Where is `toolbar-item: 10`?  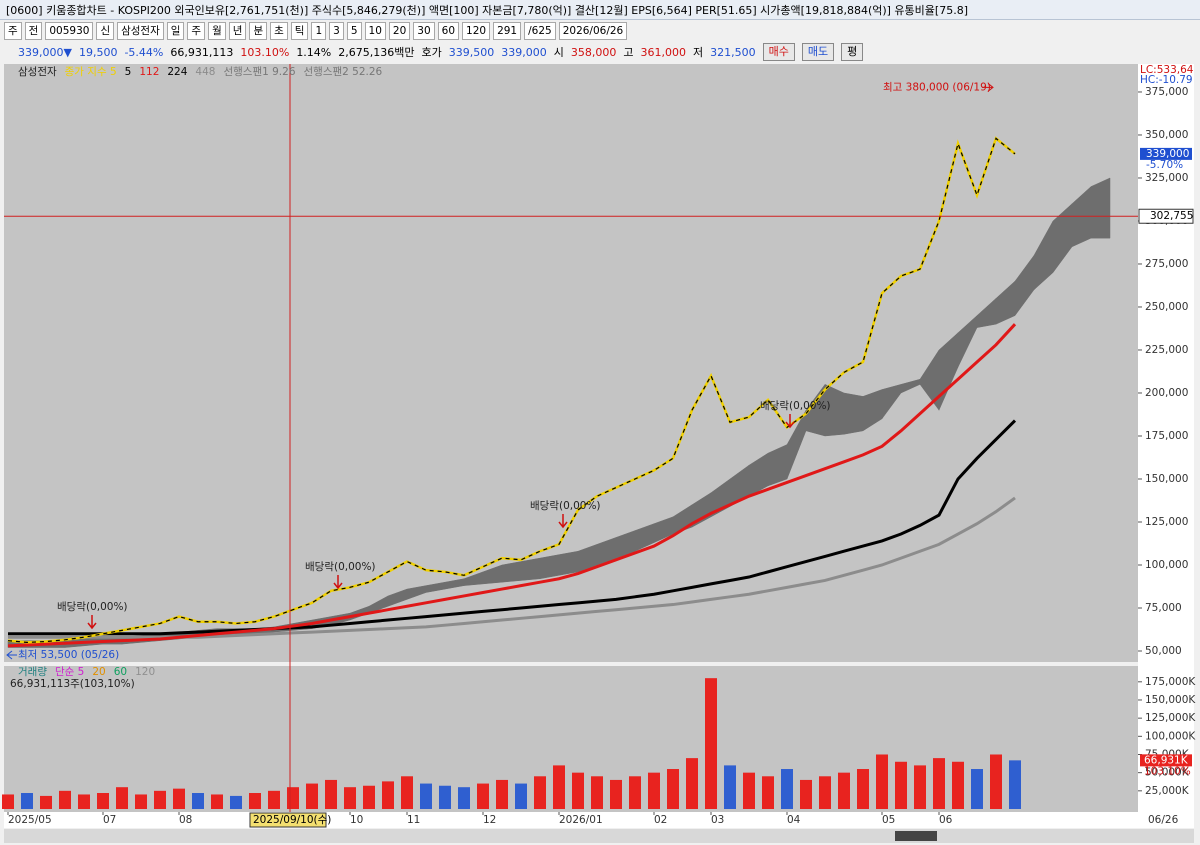 toolbar-item: 10 is located at coordinates (375, 31).